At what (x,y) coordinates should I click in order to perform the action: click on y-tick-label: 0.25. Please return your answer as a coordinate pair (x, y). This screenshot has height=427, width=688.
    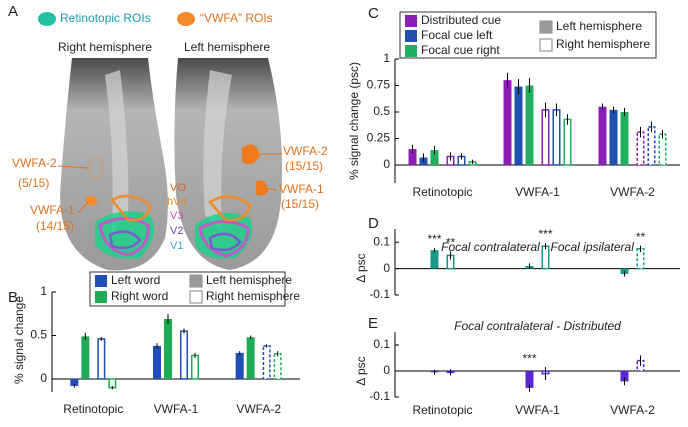
    Looking at the image, I should click on (379, 138).